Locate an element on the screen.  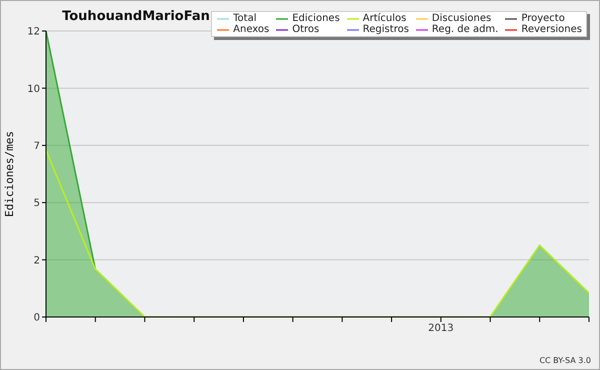
y-tick-label: 12 is located at coordinates (33, 32).